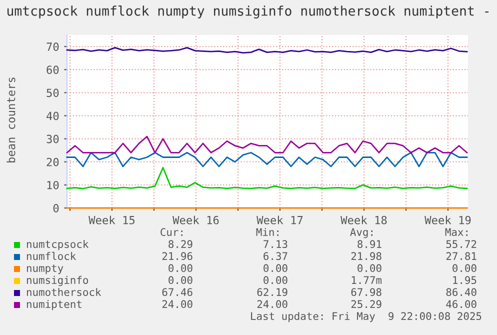 This screenshot has height=335, width=497. Describe the element at coordinates (11, 120) in the screenshot. I see `y-axis-title: bean counters` at that location.